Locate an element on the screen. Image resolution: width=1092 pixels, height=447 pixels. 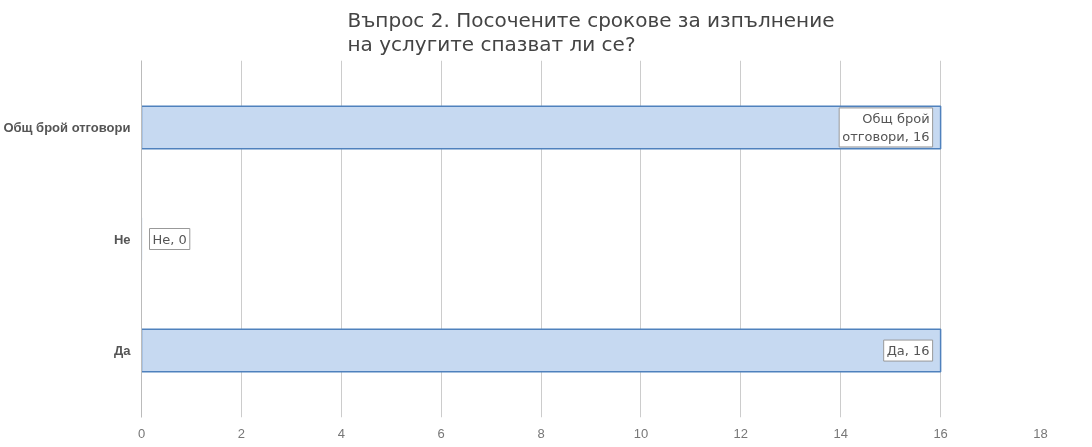
x-tick-label: 4 is located at coordinates (341, 433).